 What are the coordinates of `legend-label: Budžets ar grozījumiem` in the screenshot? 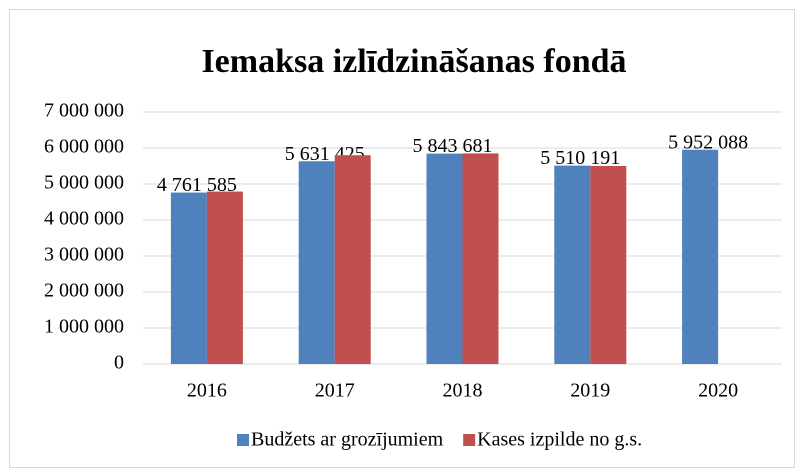 It's located at (347, 440).